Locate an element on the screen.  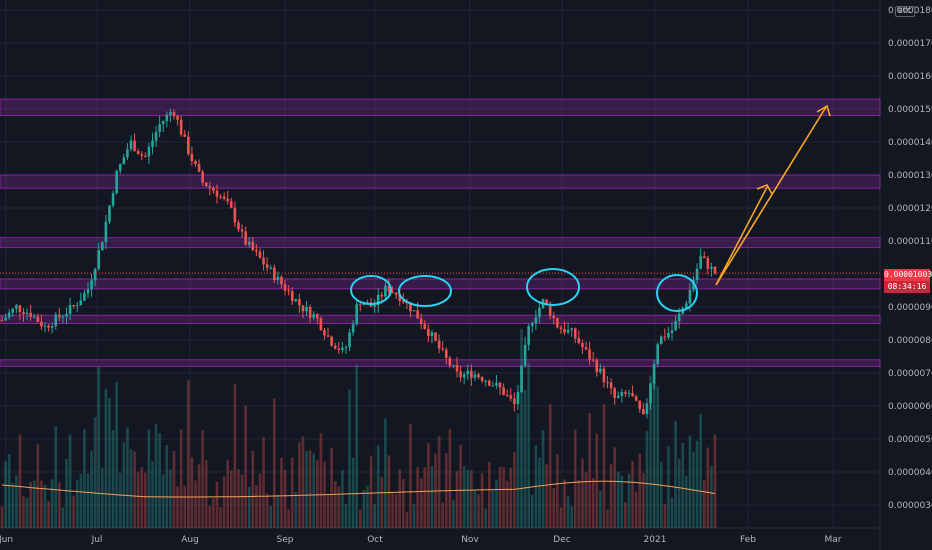
currency-badge: BTC is located at coordinates (905, 11).